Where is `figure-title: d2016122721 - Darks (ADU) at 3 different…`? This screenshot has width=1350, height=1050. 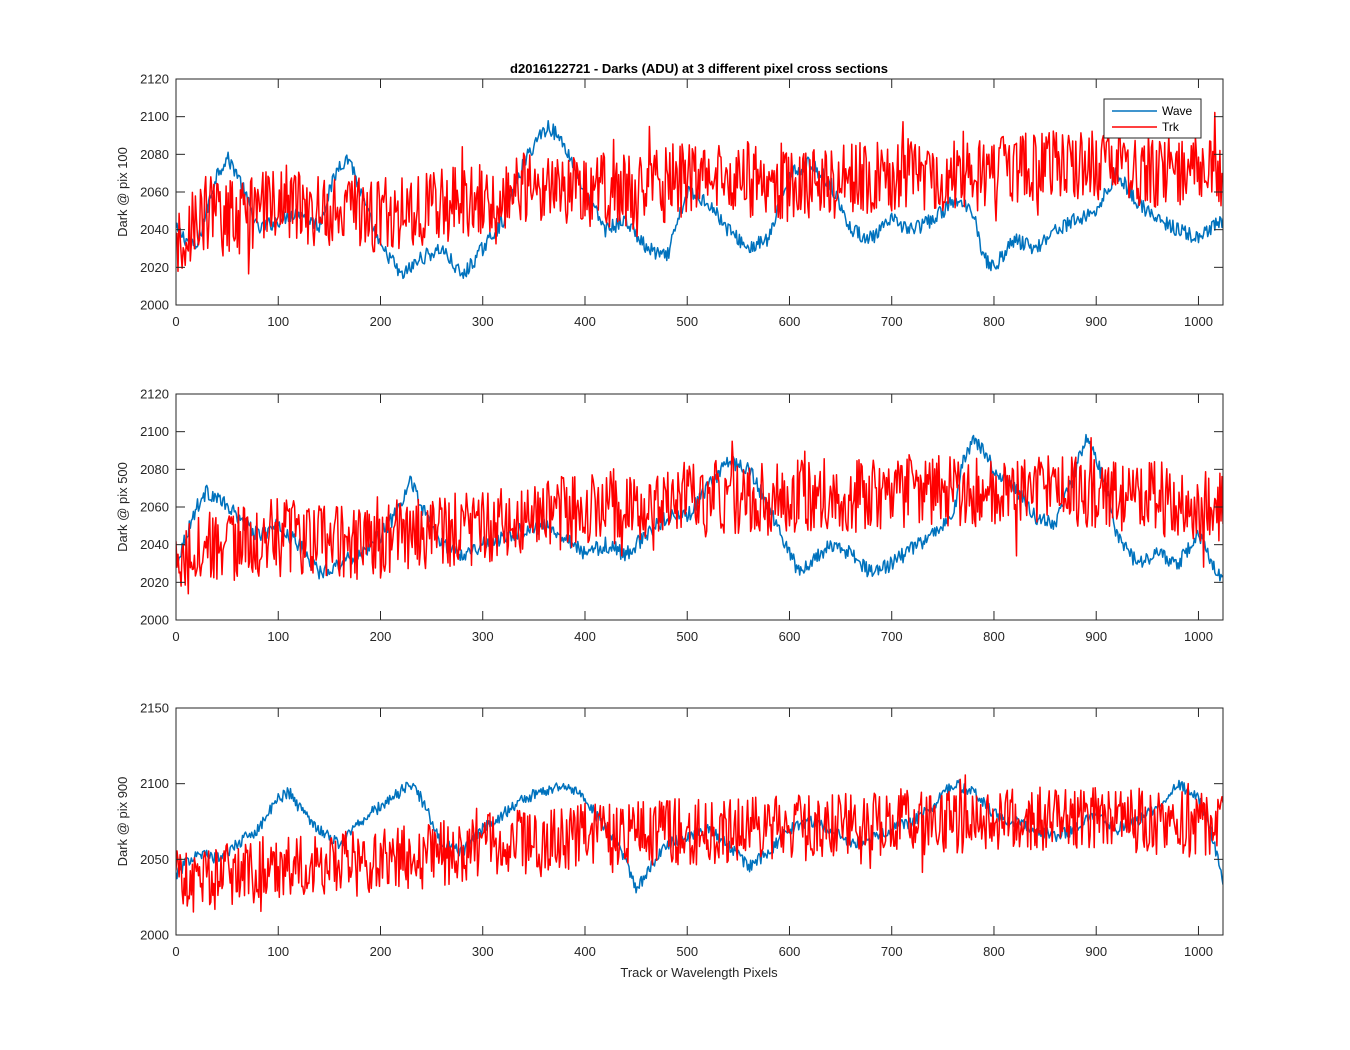
figure-title: d2016122721 - Darks (ADU) at 3 different… is located at coordinates (699, 68).